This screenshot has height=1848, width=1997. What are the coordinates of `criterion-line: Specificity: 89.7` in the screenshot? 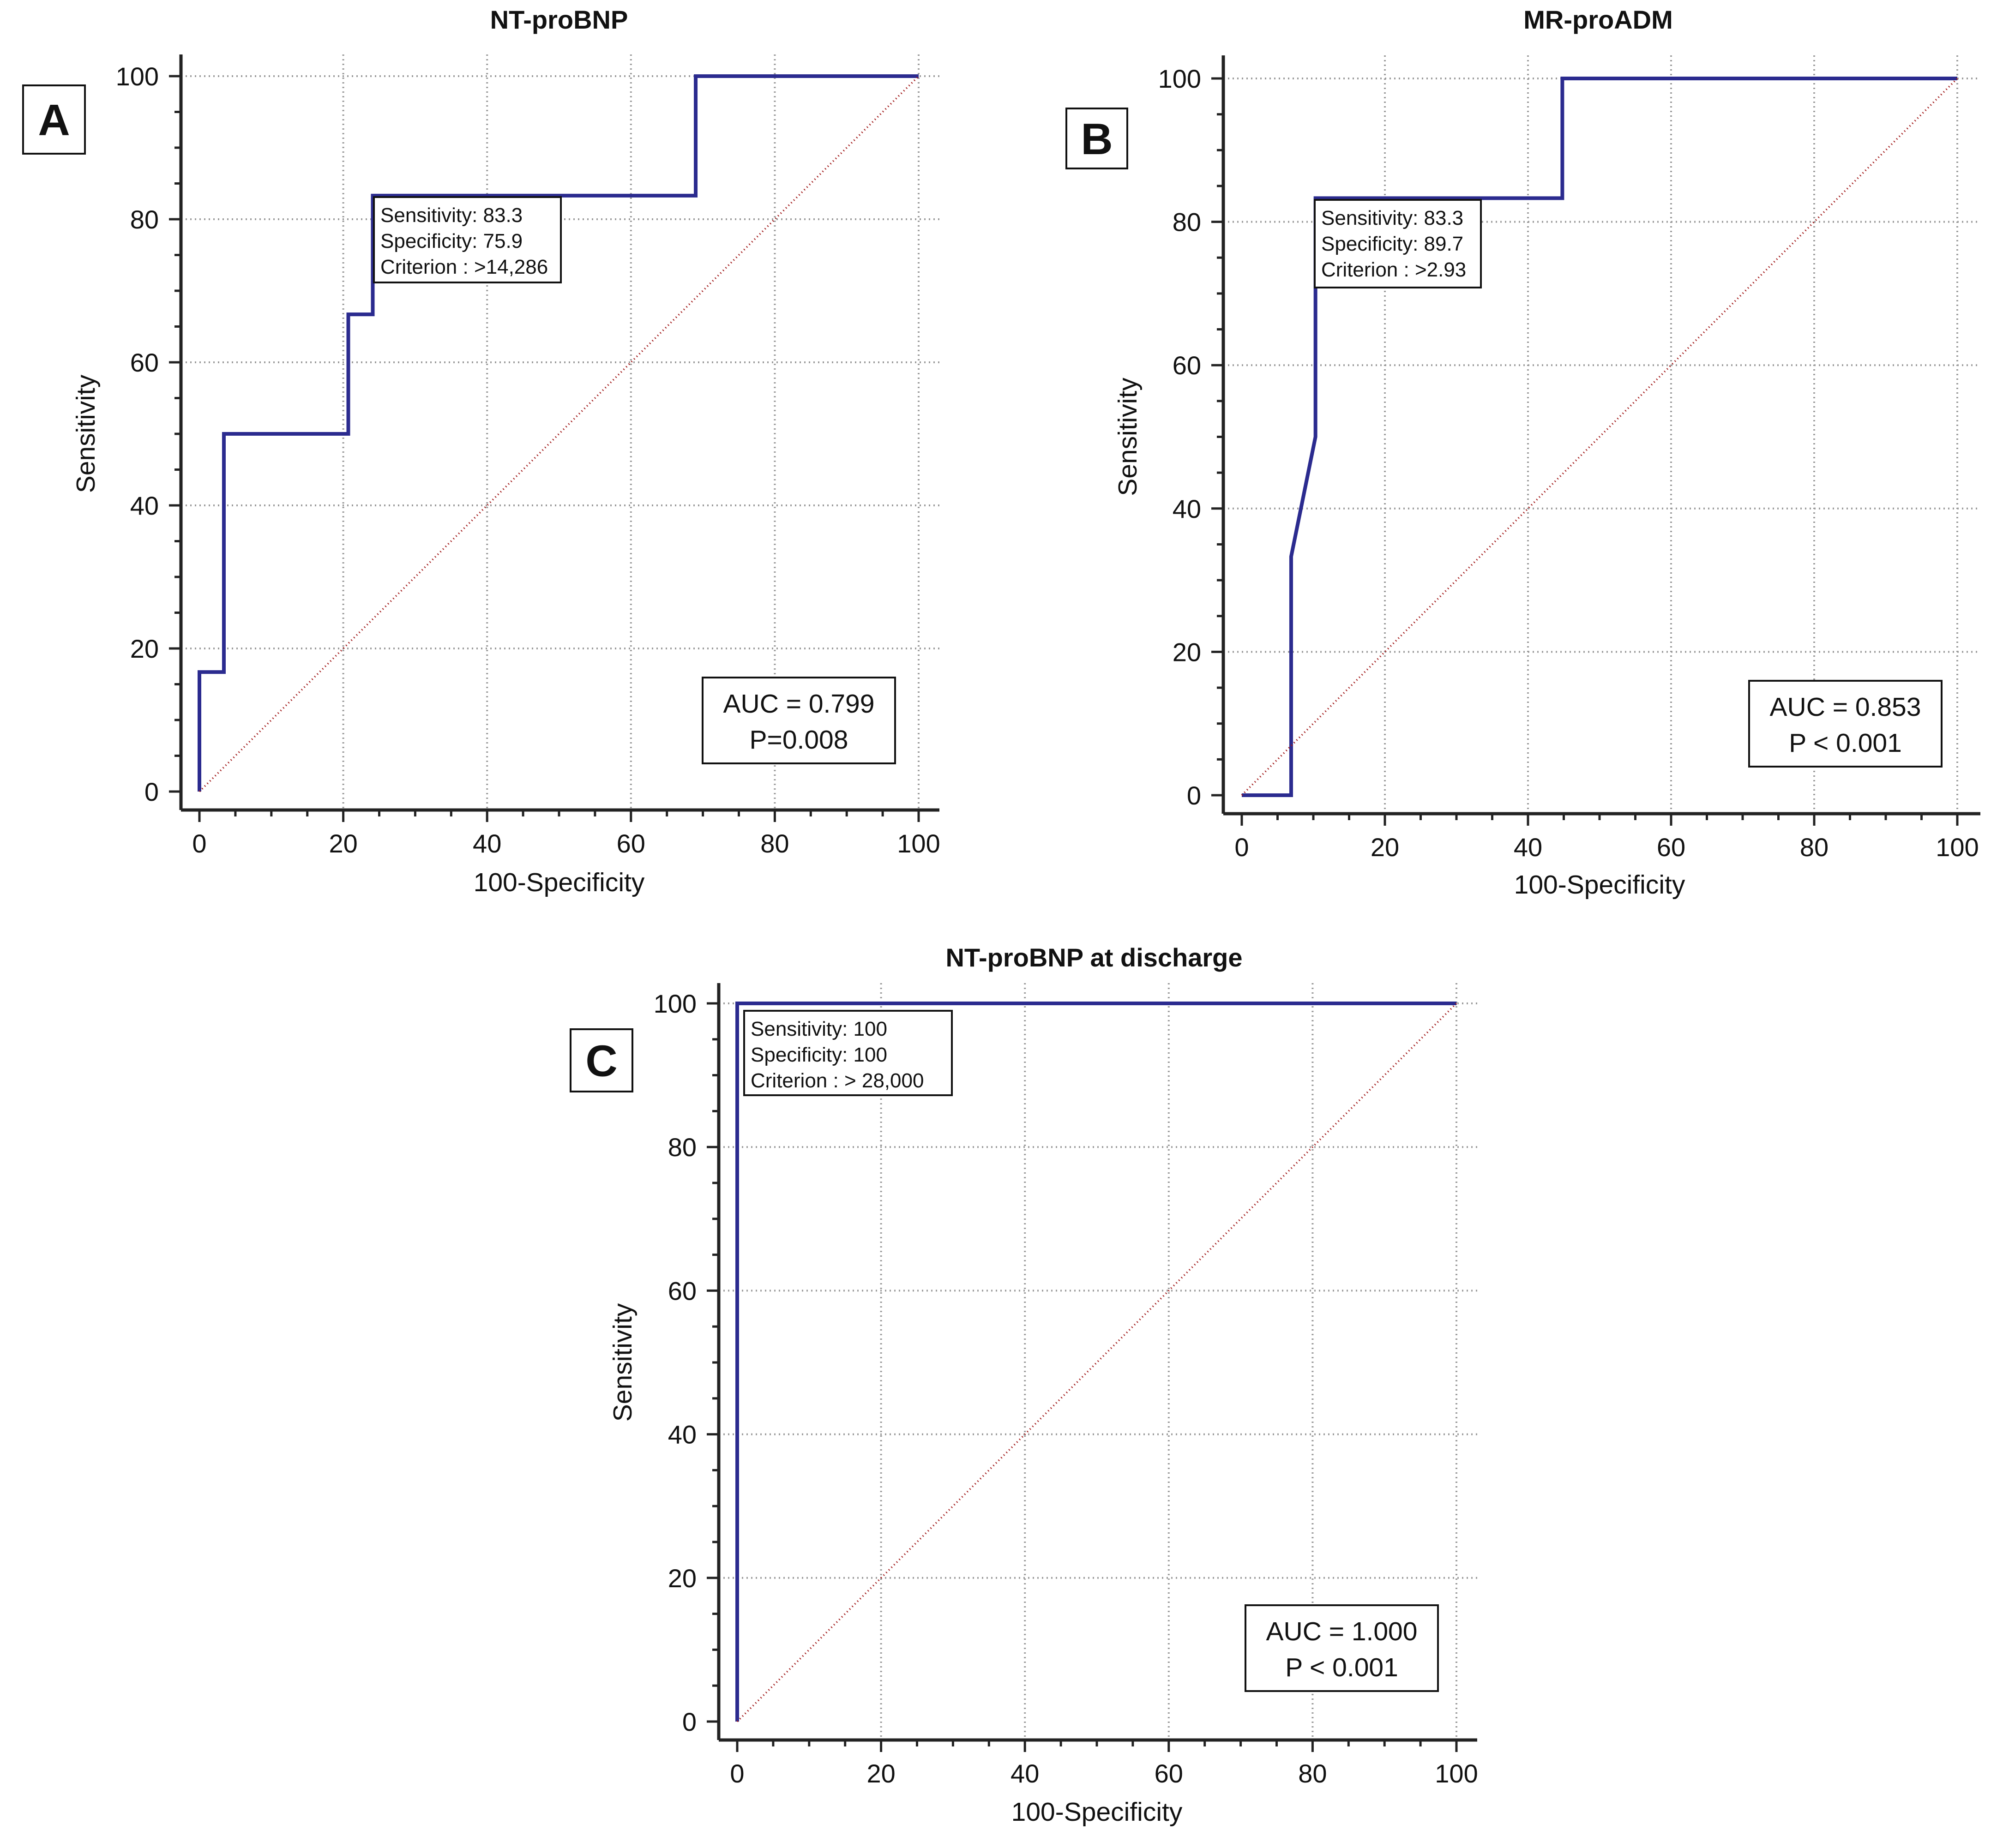 It's located at (1392, 244).